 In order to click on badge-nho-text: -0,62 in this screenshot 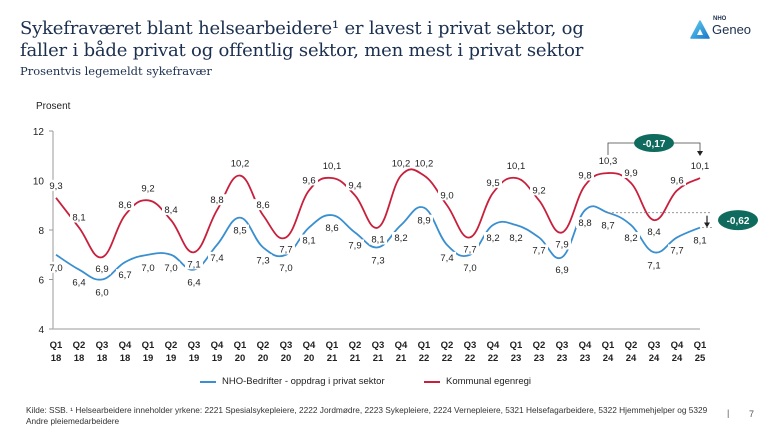, I will do `click(738, 221)`.